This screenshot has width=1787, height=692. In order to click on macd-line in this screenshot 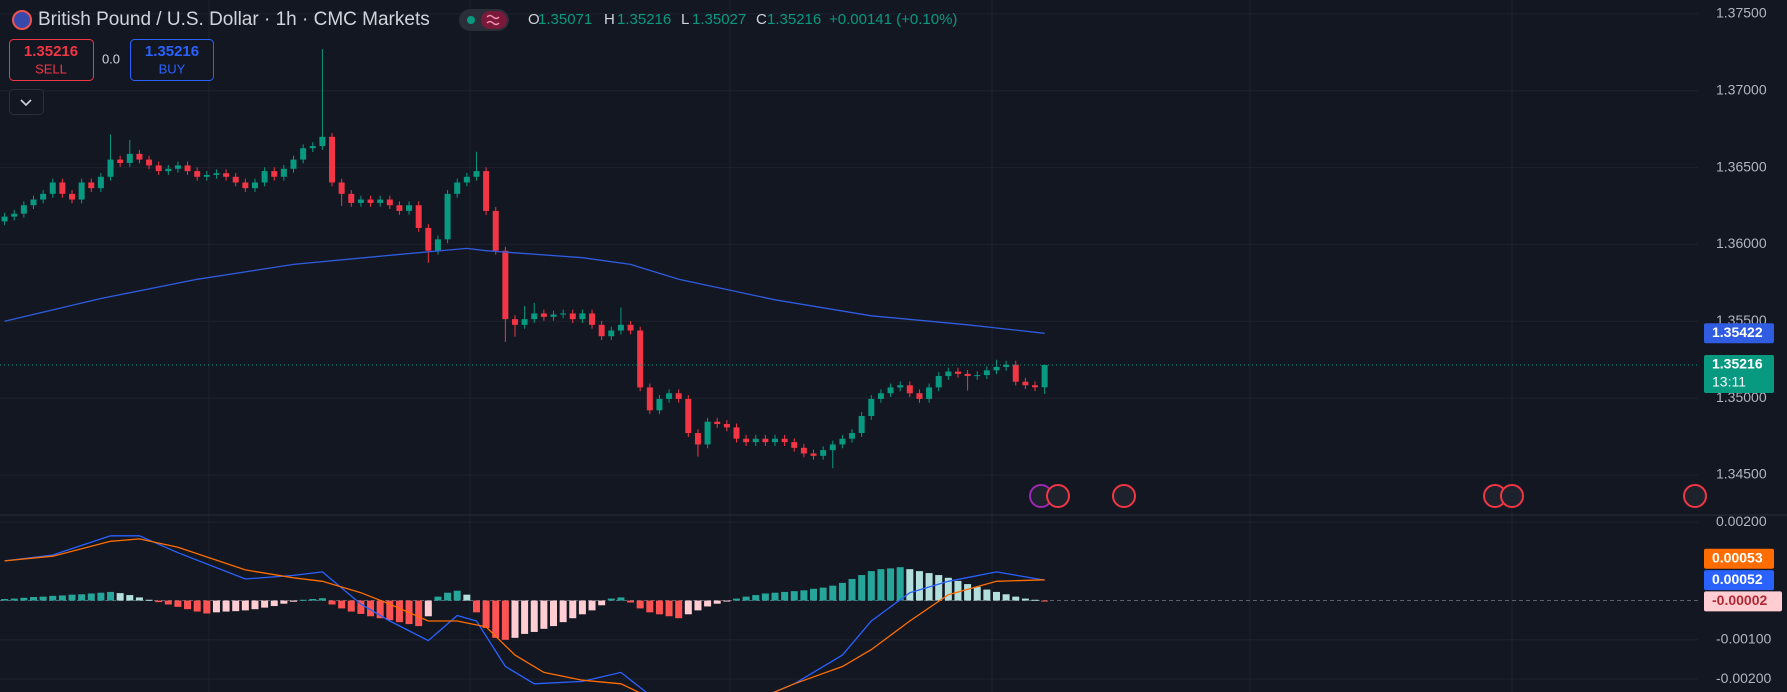, I will do `click(524, 613)`.